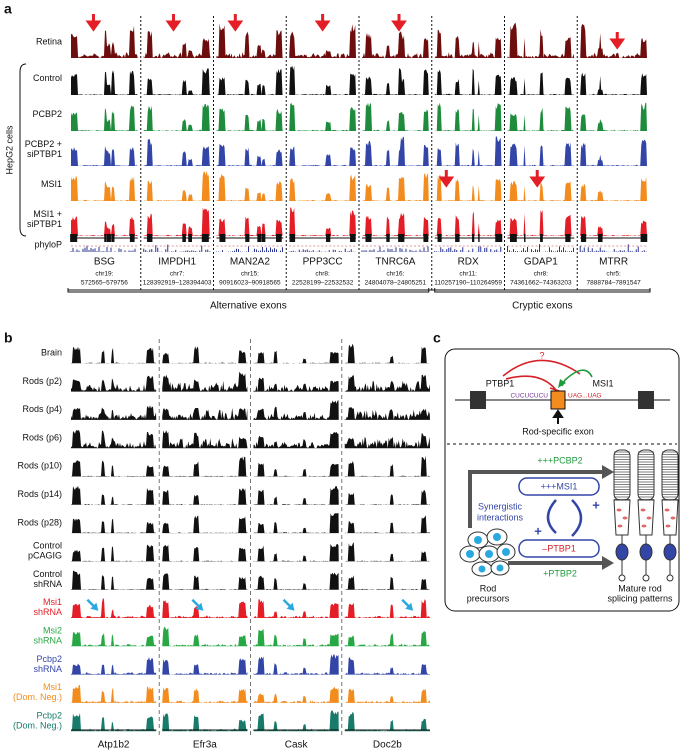 Image resolution: width=685 pixels, height=753 pixels. Describe the element at coordinates (541, 262) in the screenshot. I see `gene-name: GDAP1` at that location.